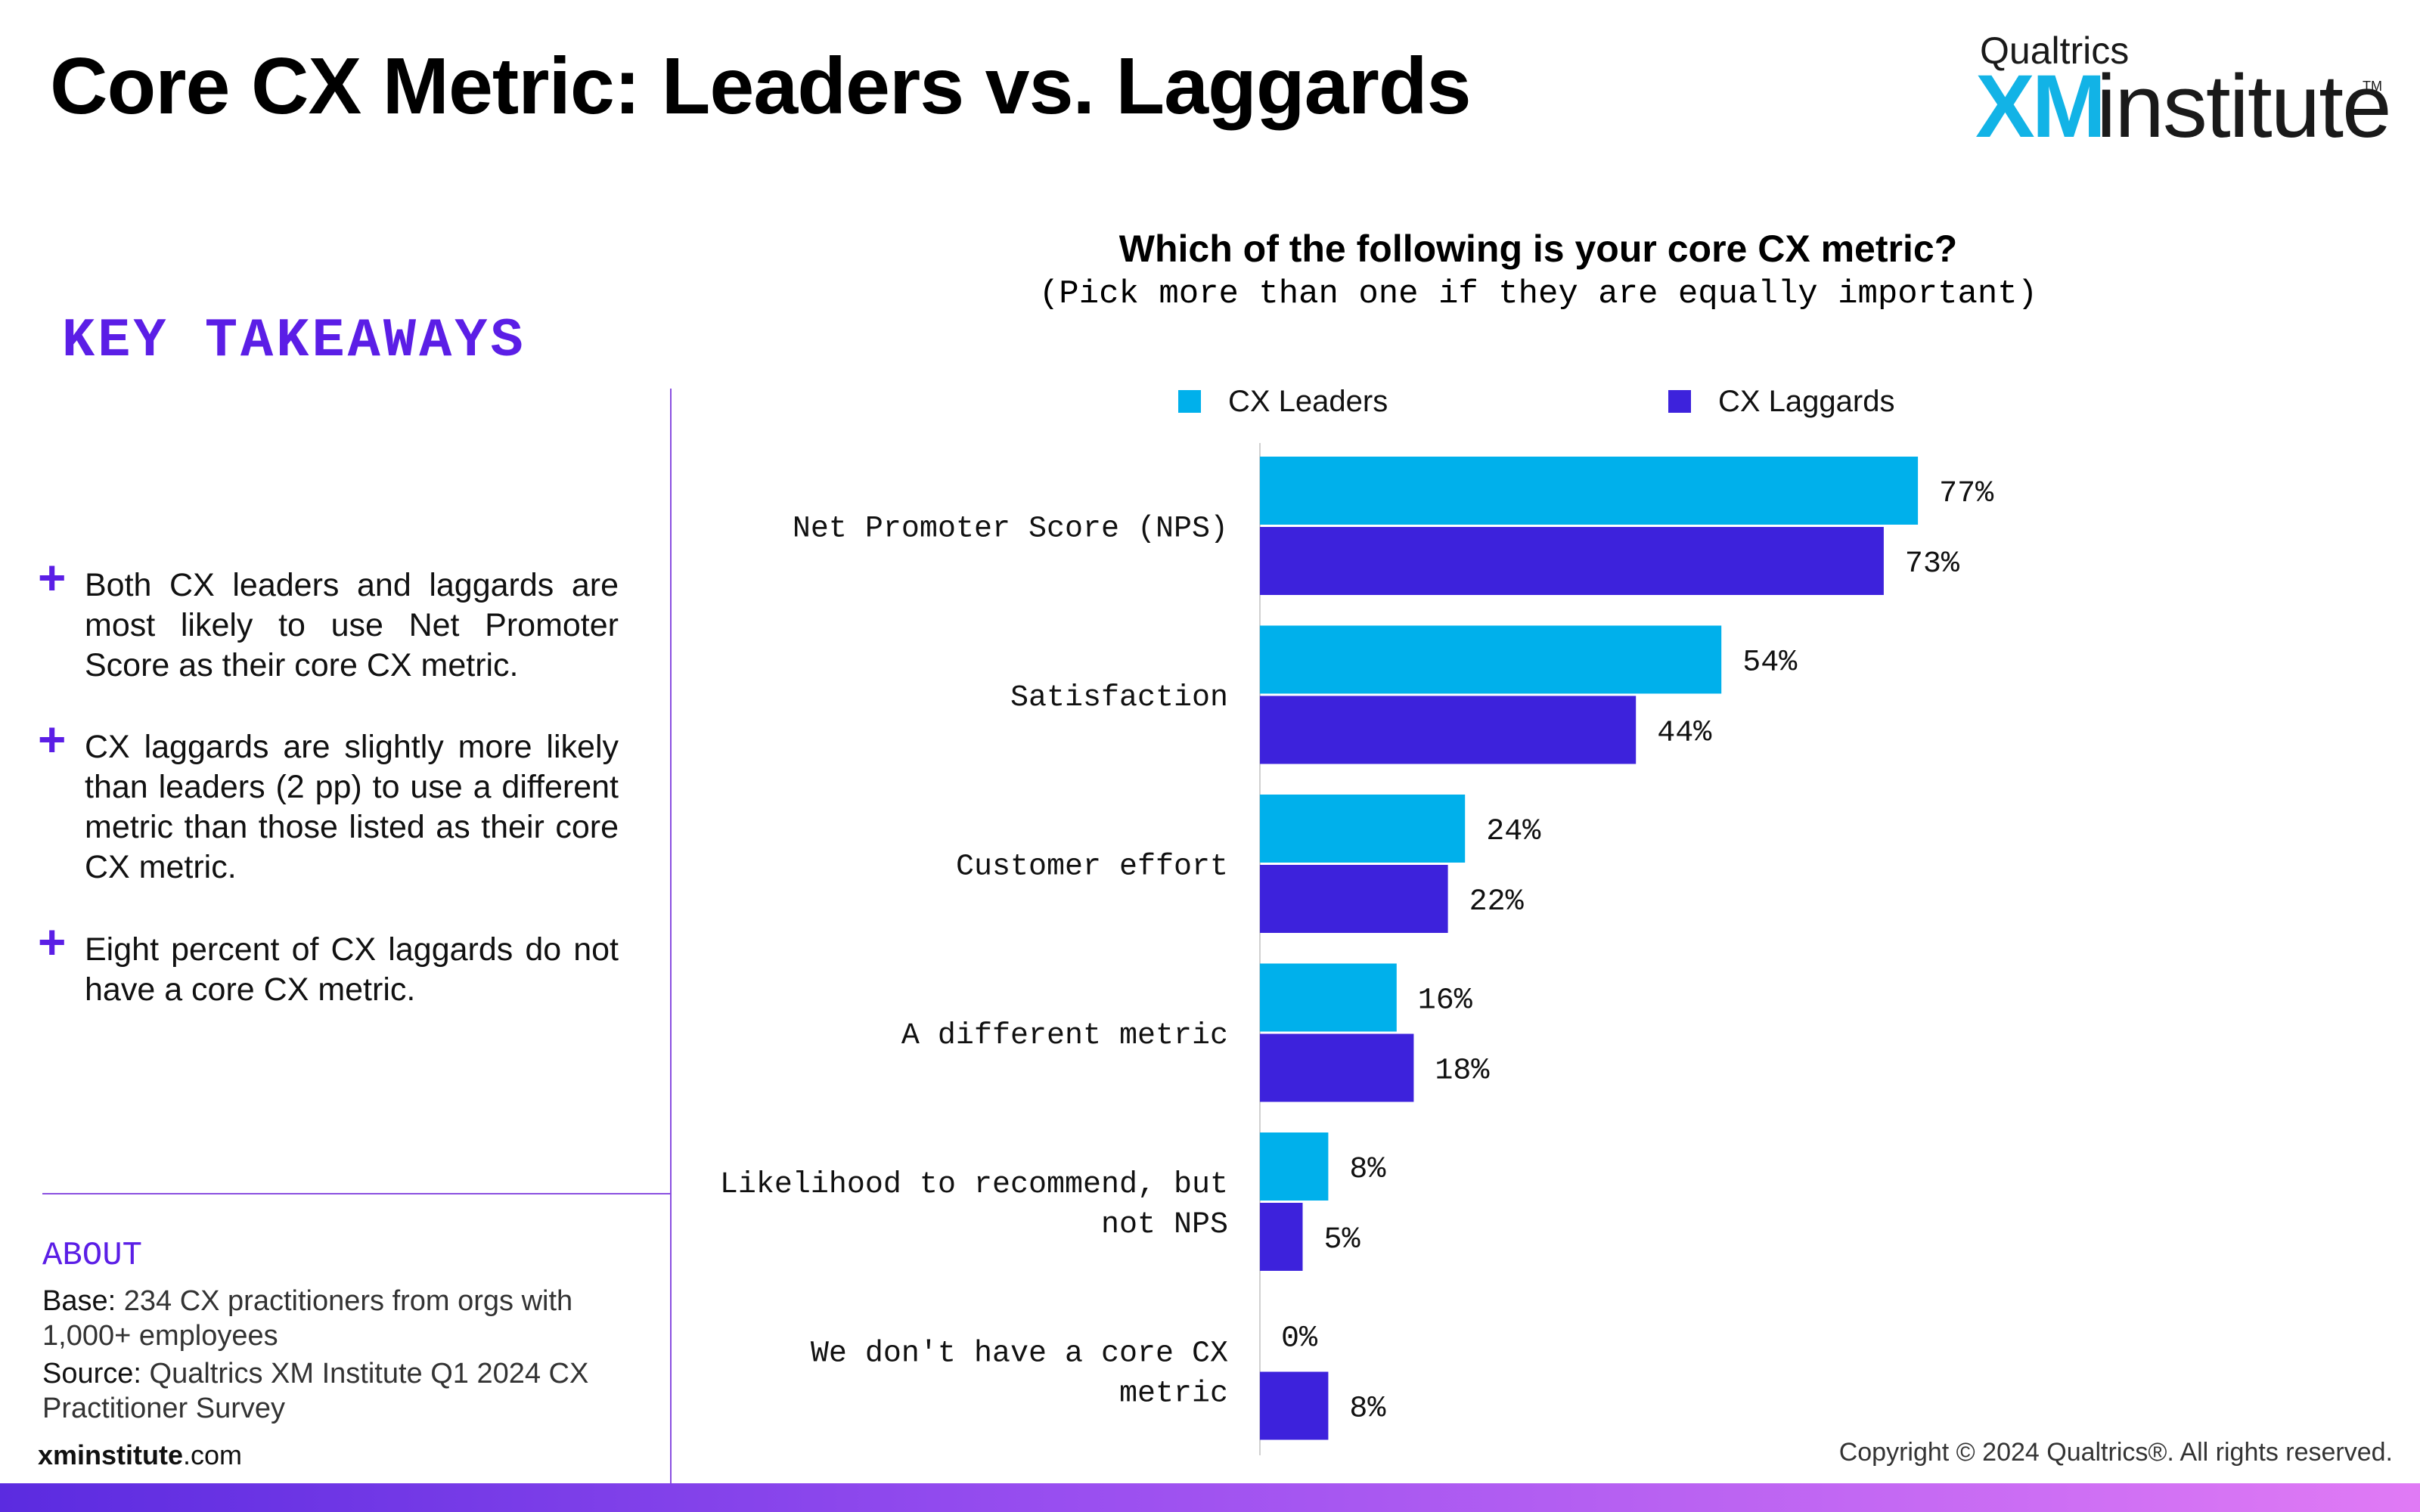  What do you see at coordinates (671, 936) in the screenshot?
I see `vertical-divider` at bounding box center [671, 936].